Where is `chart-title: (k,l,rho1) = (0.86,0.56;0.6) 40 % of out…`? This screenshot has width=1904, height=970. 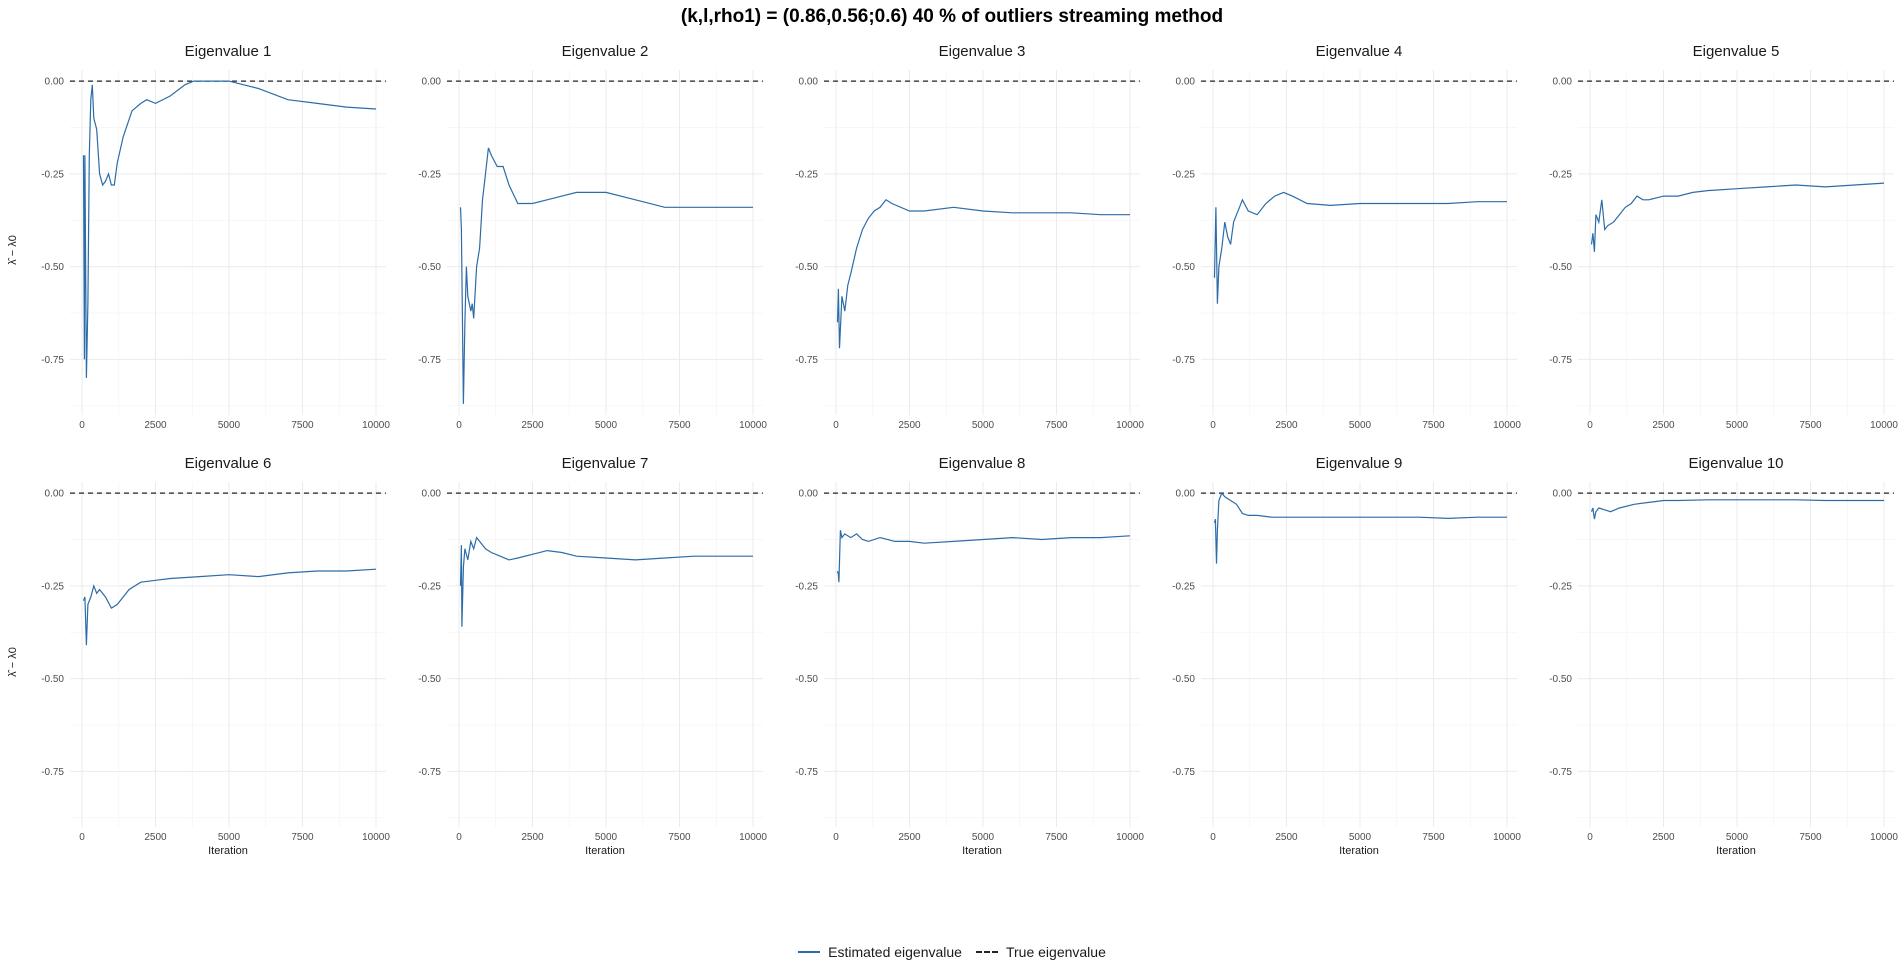
chart-title: (k,l,rho1) = (0.86,0.56;0.6) 40 % of out… is located at coordinates (952, 16).